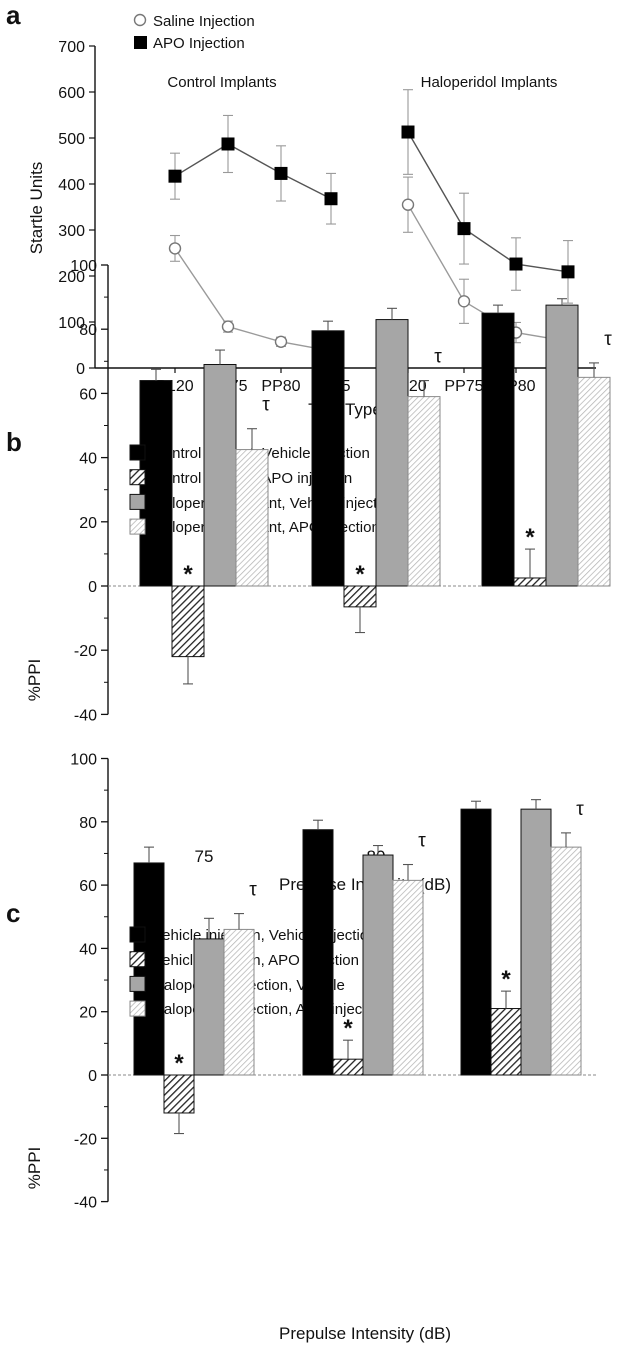  I want to click on y-tick-label-panel-b: 100, so click(83, 266).